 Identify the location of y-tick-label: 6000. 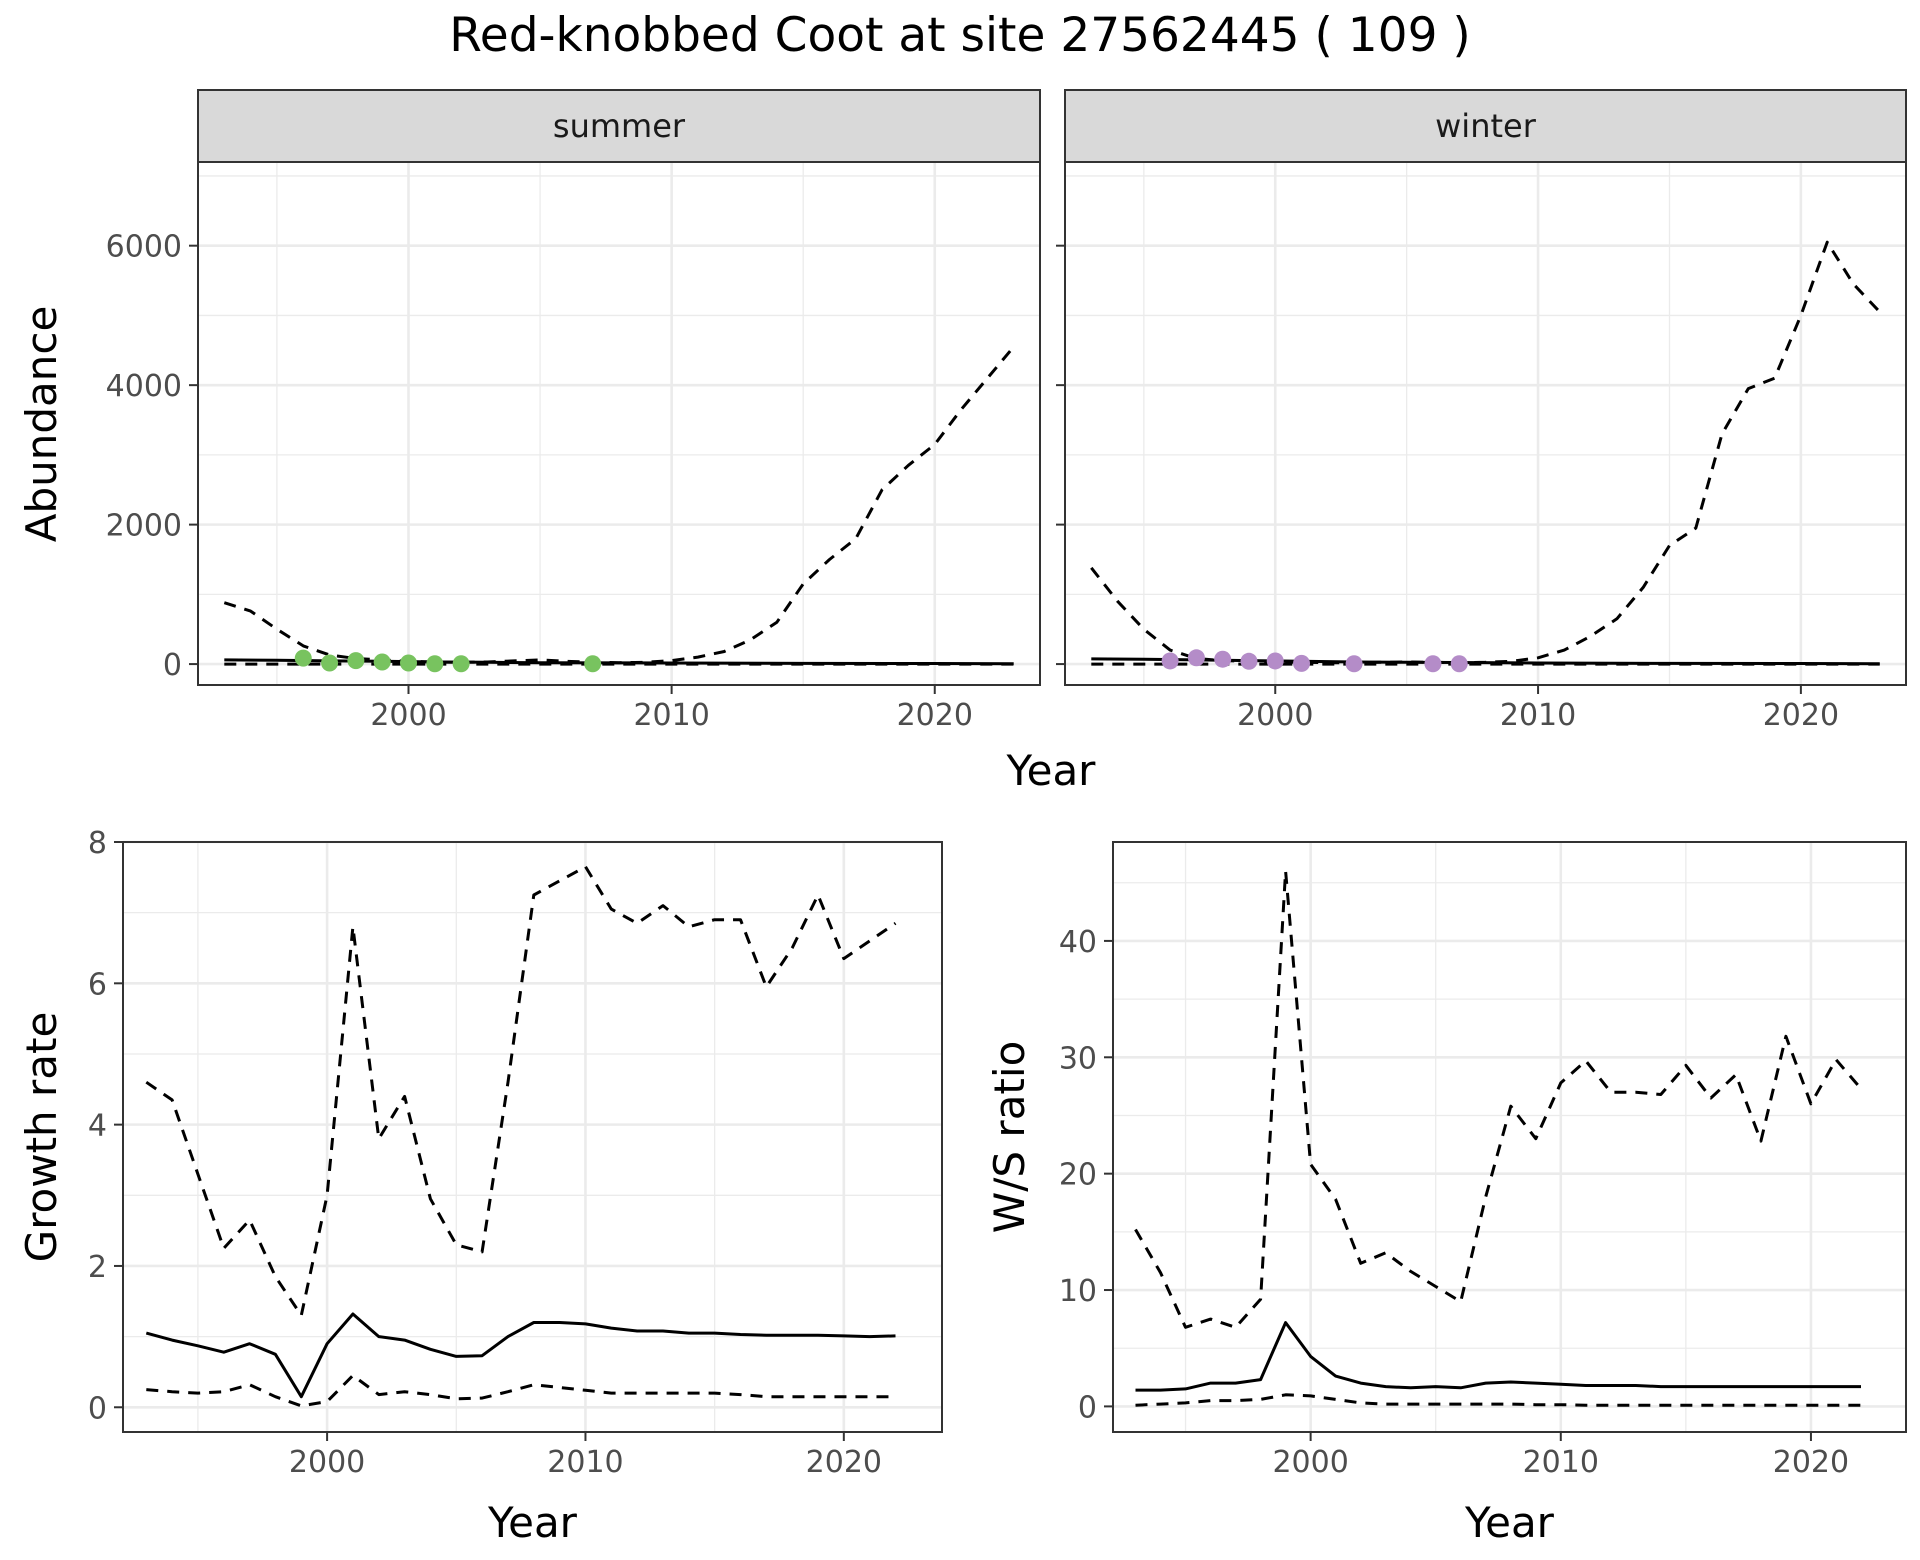
(144, 247).